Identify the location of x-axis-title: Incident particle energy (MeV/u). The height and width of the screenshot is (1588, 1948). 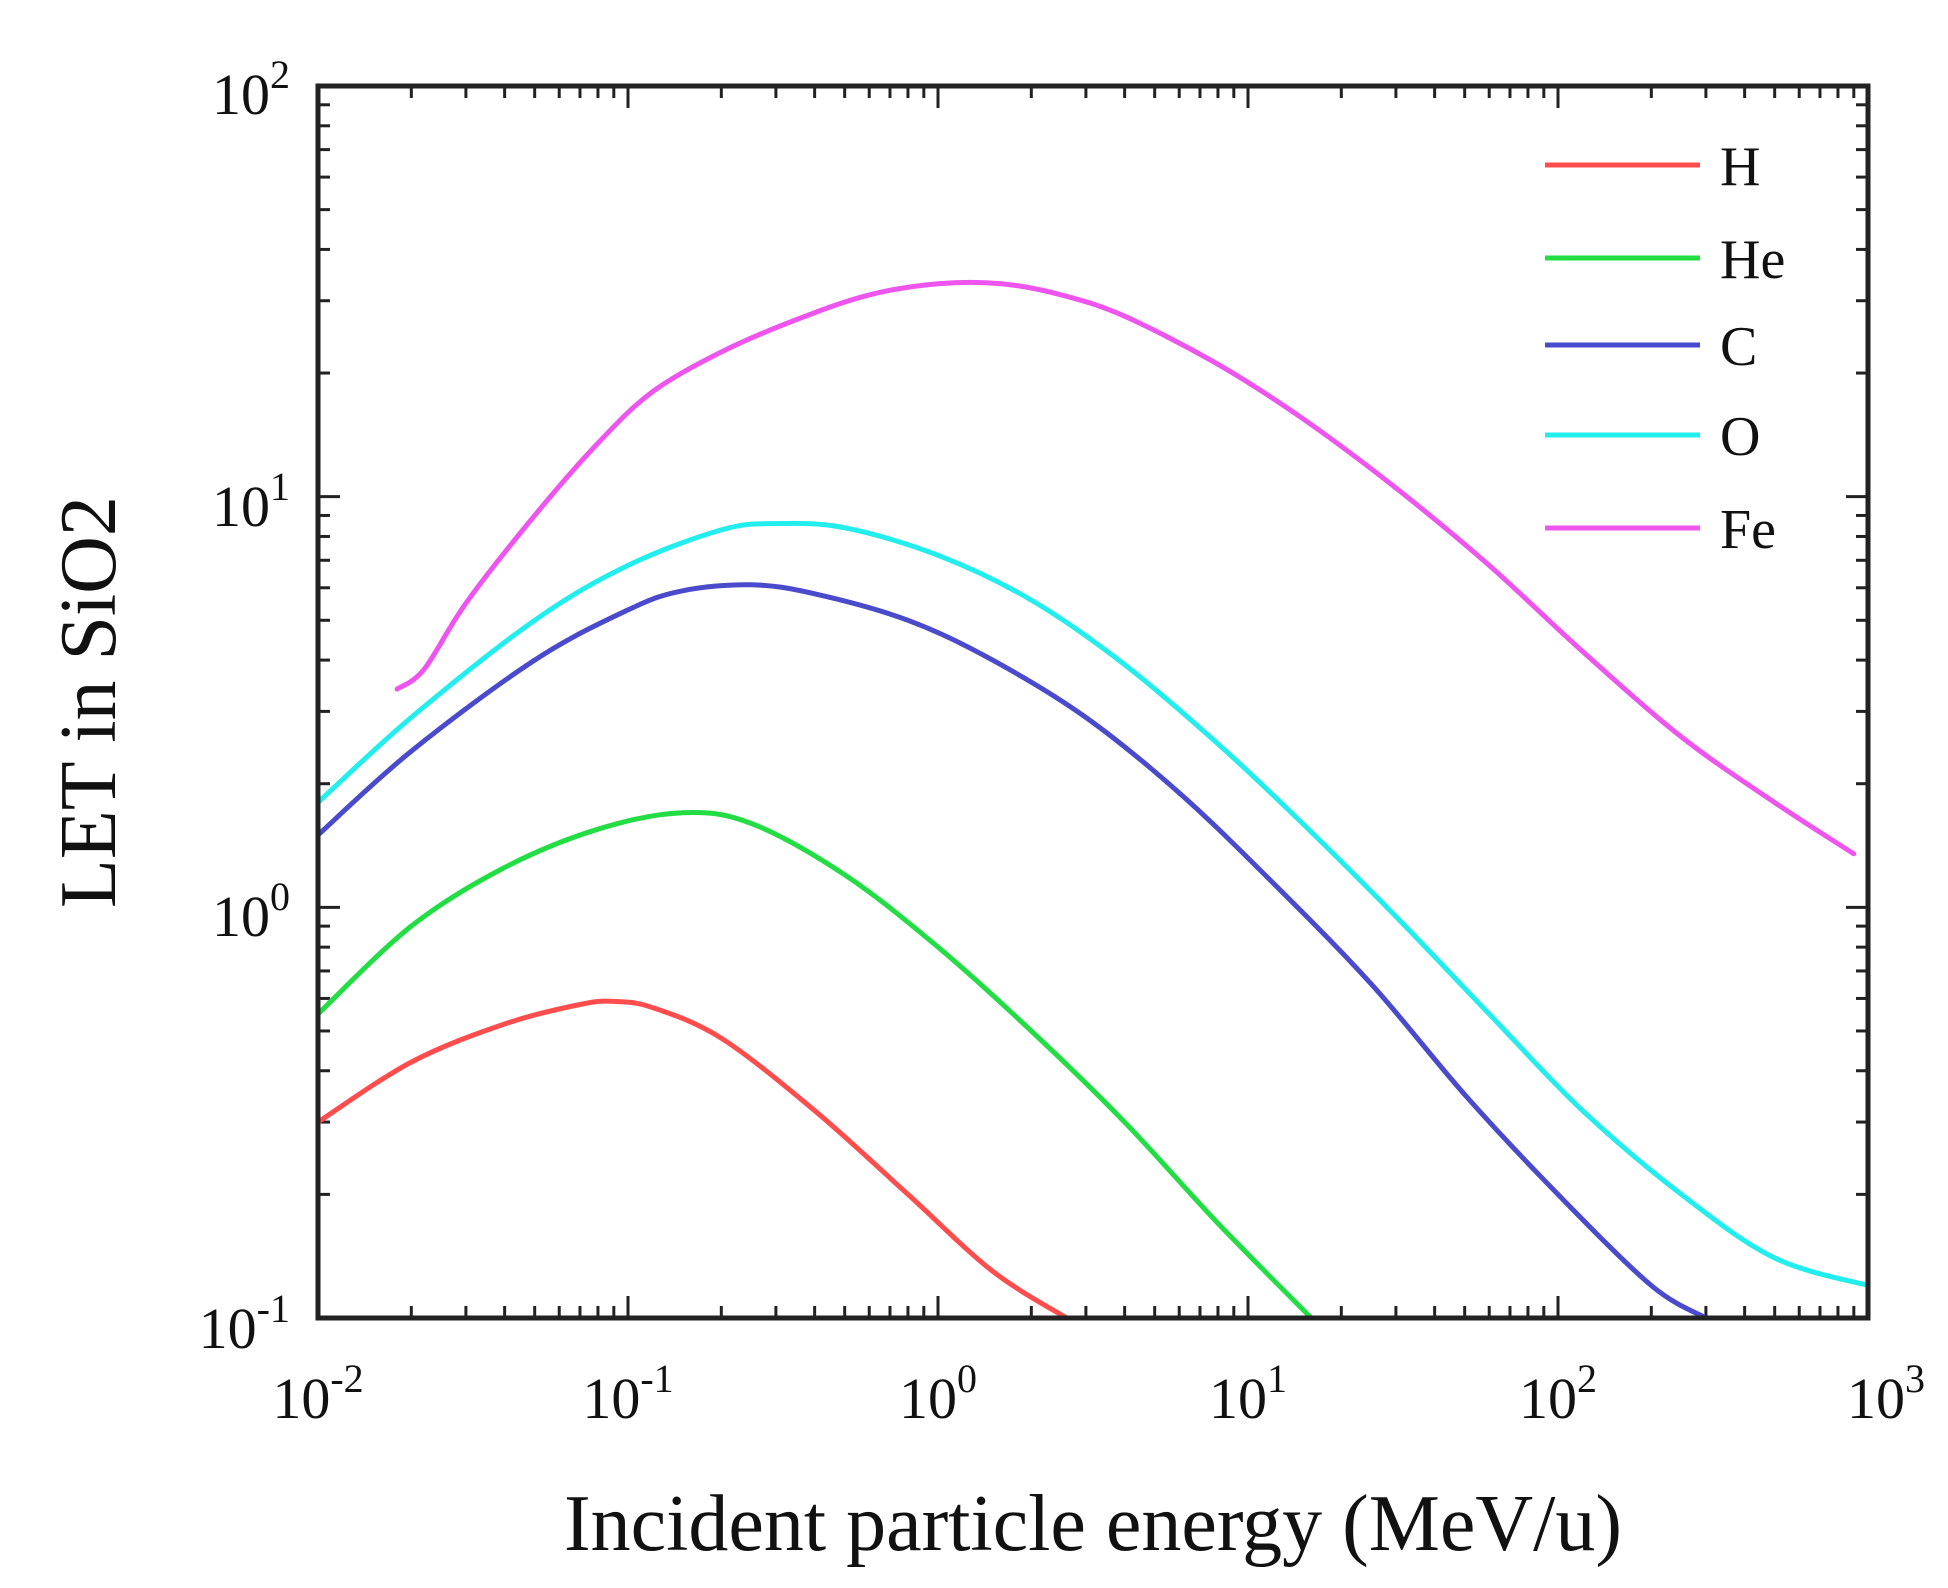
(1093, 1524).